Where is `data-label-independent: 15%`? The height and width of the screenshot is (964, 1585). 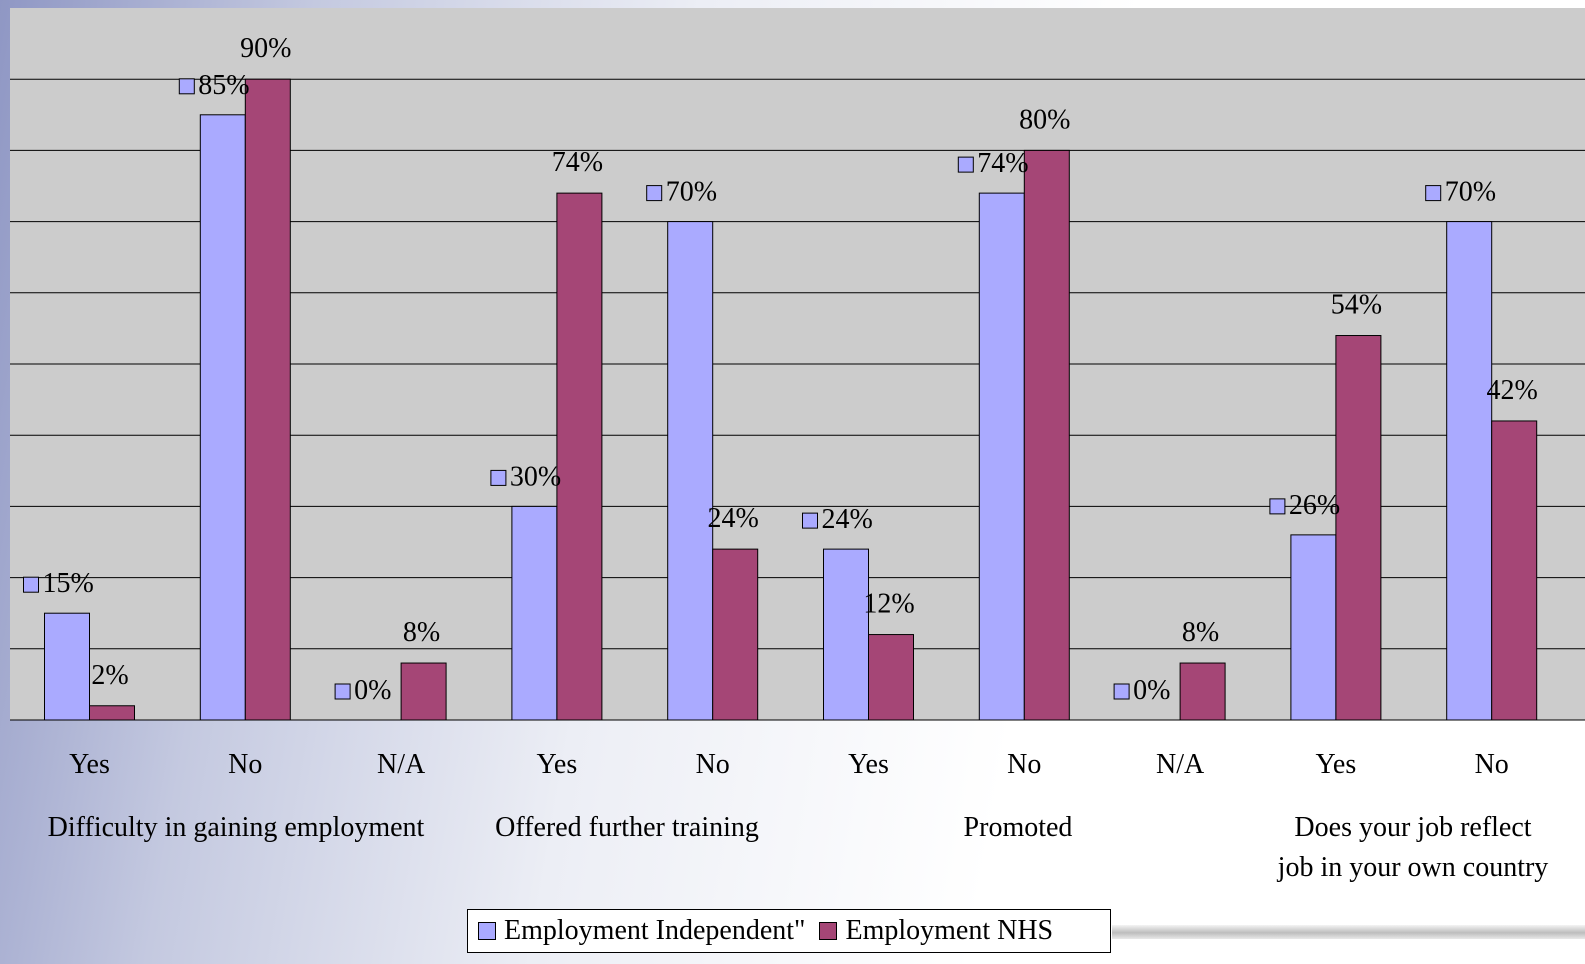 data-label-independent: 15% is located at coordinates (68, 583).